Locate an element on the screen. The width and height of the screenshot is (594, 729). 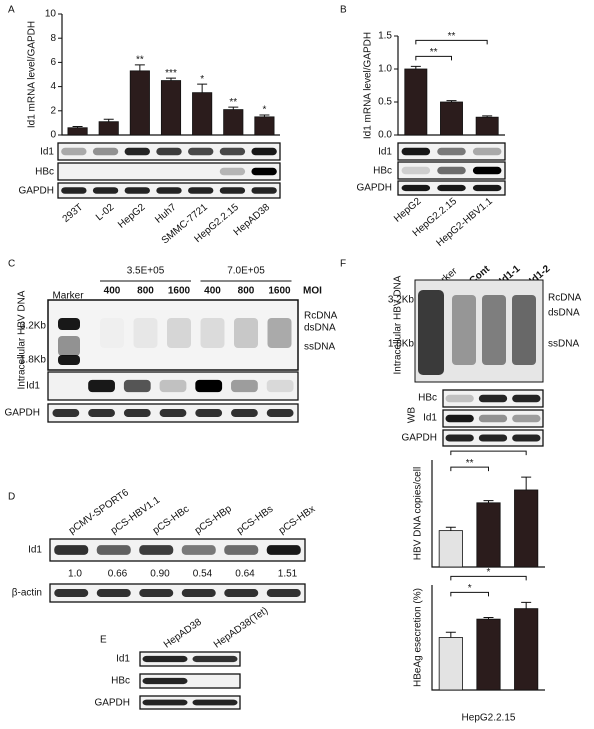
x-tick-label: L-02 is located at coordinates (105, 213).